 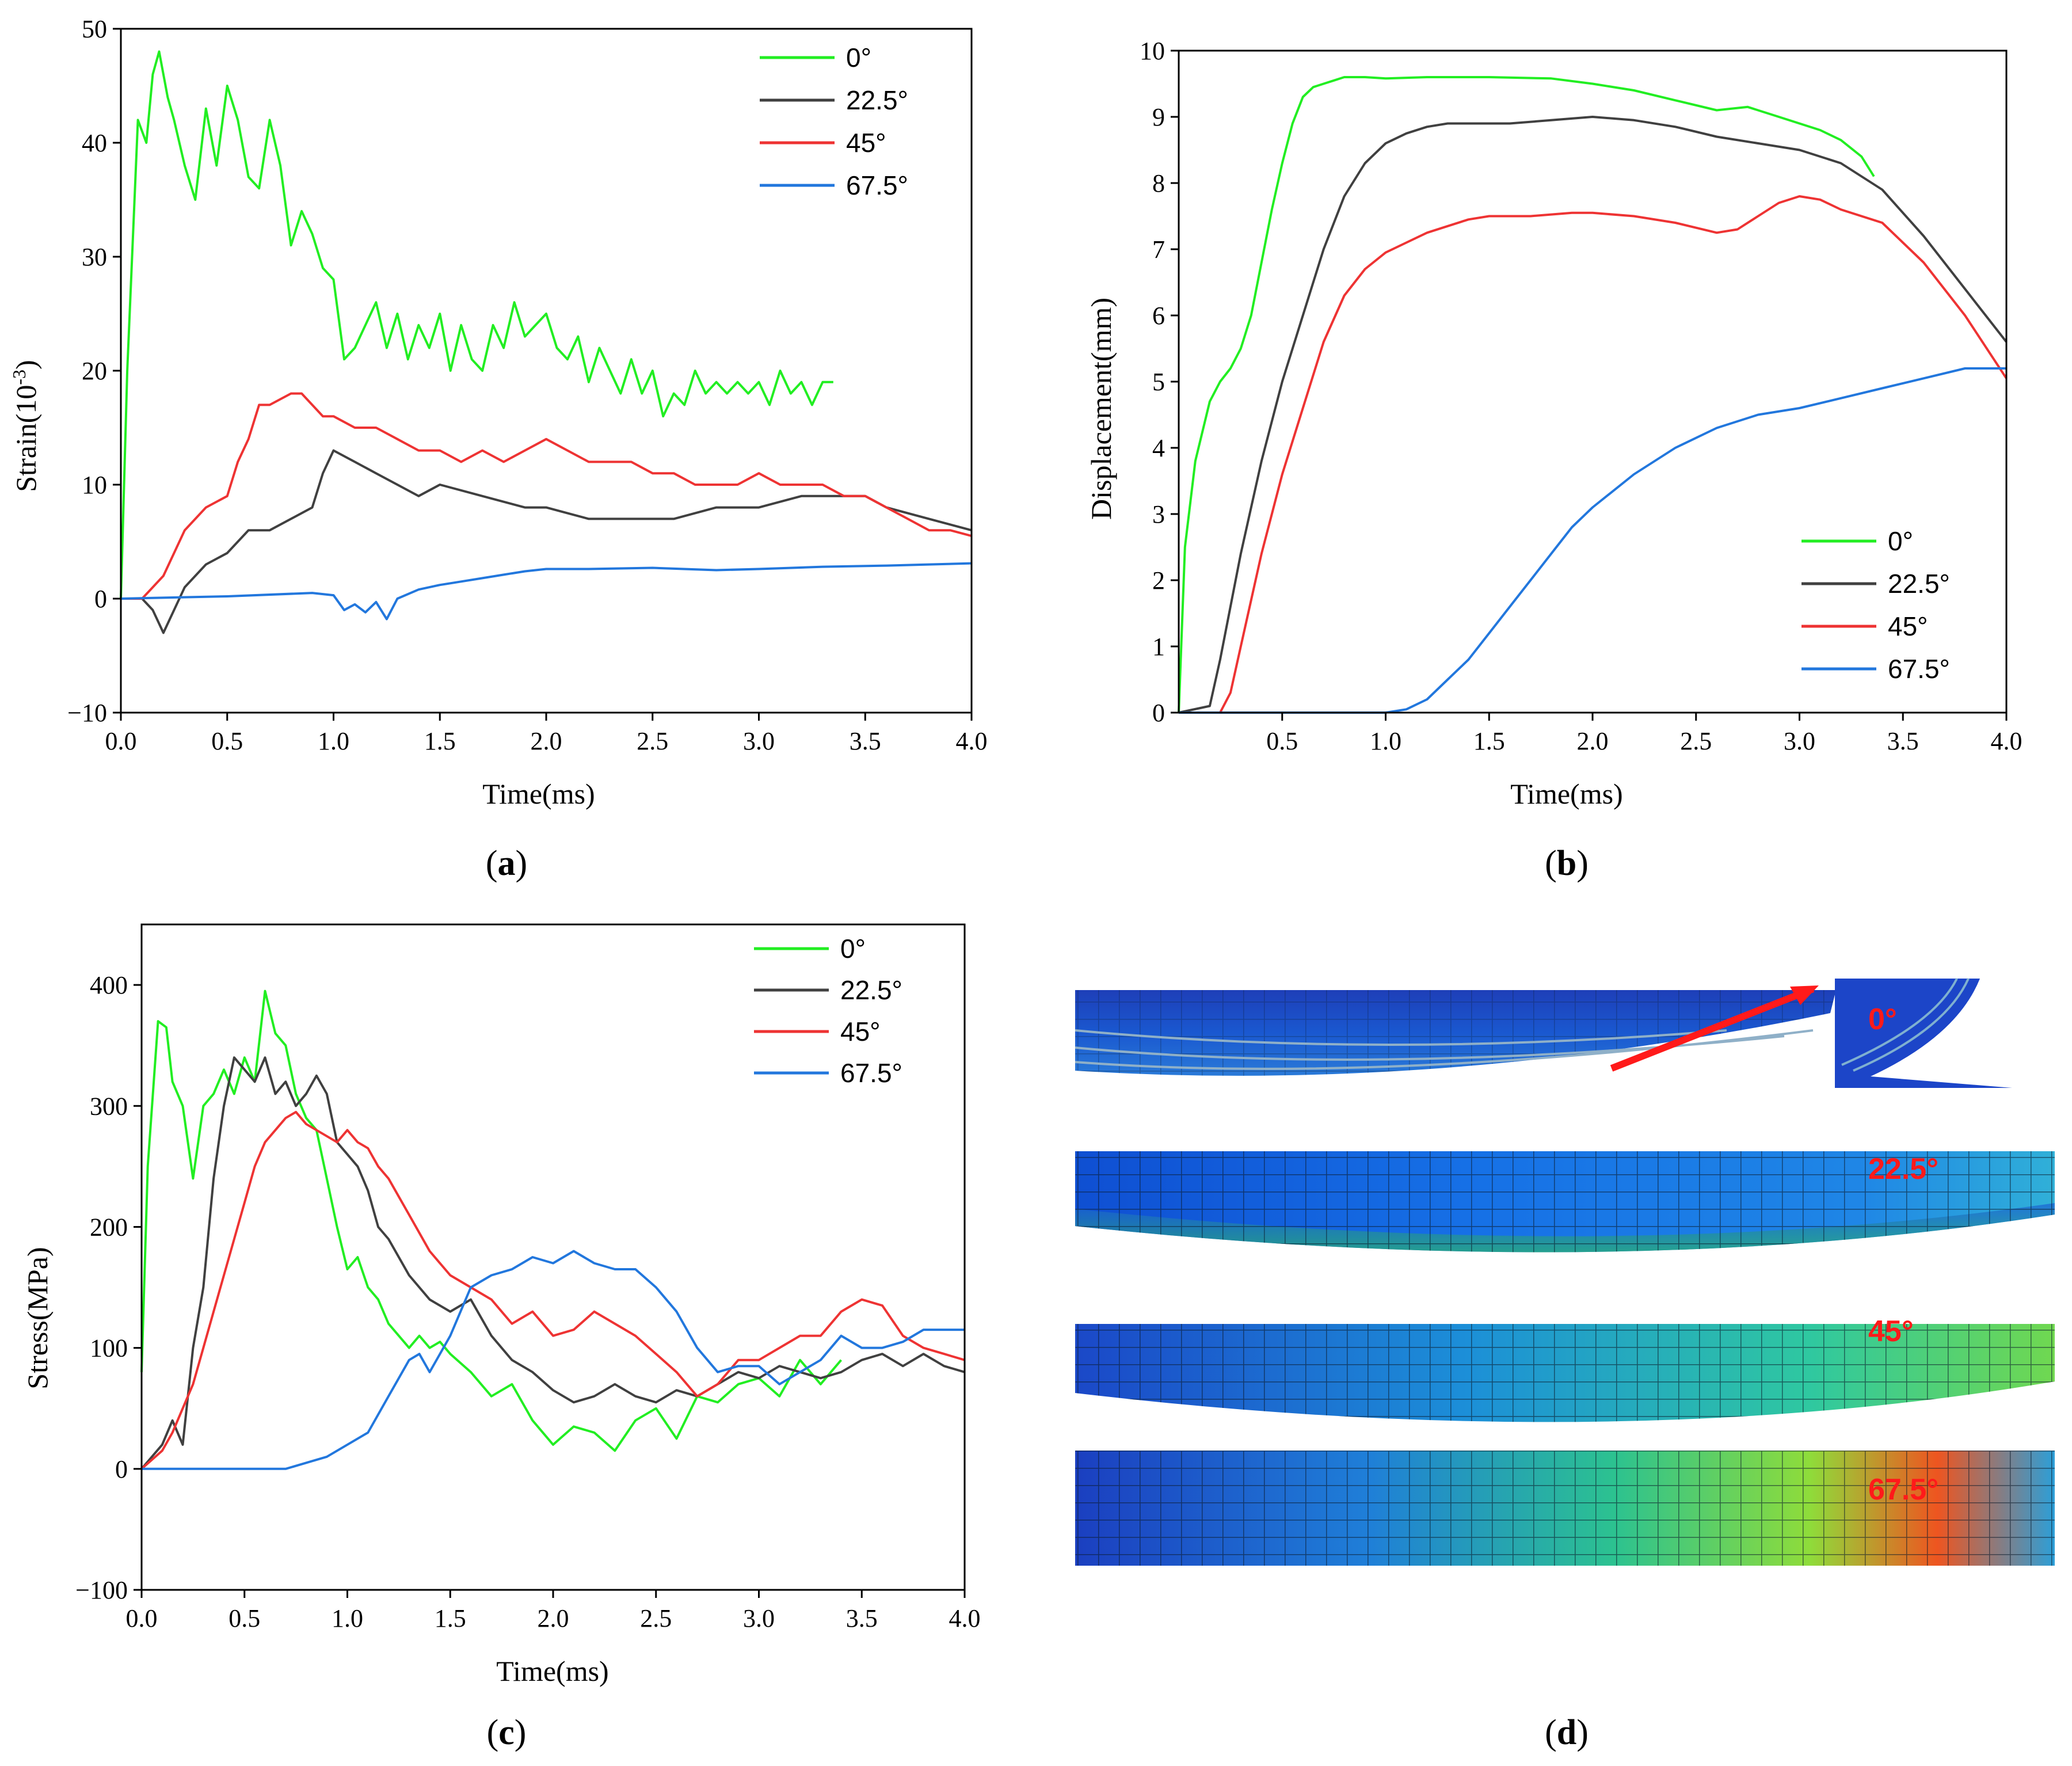 I want to click on panel-b-legend-label-45deg: 45°, so click(x=1908, y=626).